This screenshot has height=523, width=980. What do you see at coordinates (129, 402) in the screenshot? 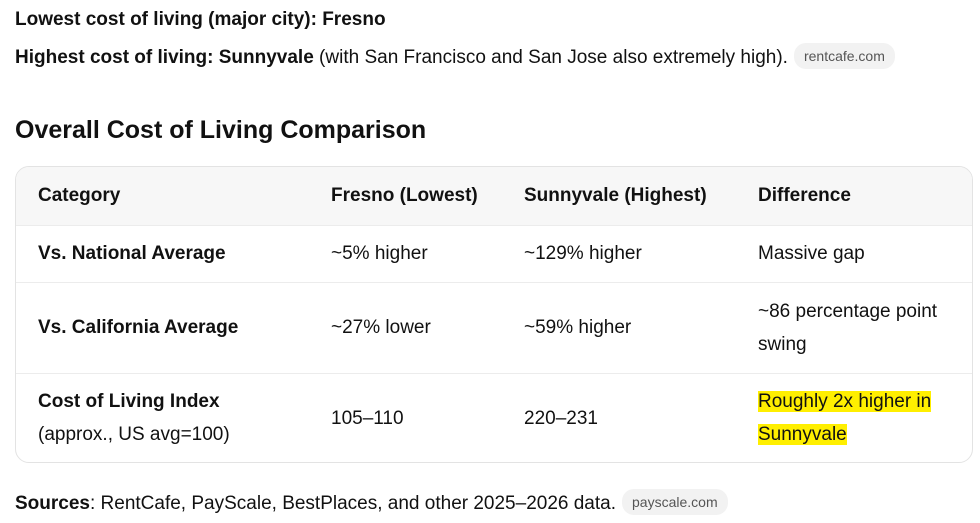
I see `row-category: Cost of Living Index` at bounding box center [129, 402].